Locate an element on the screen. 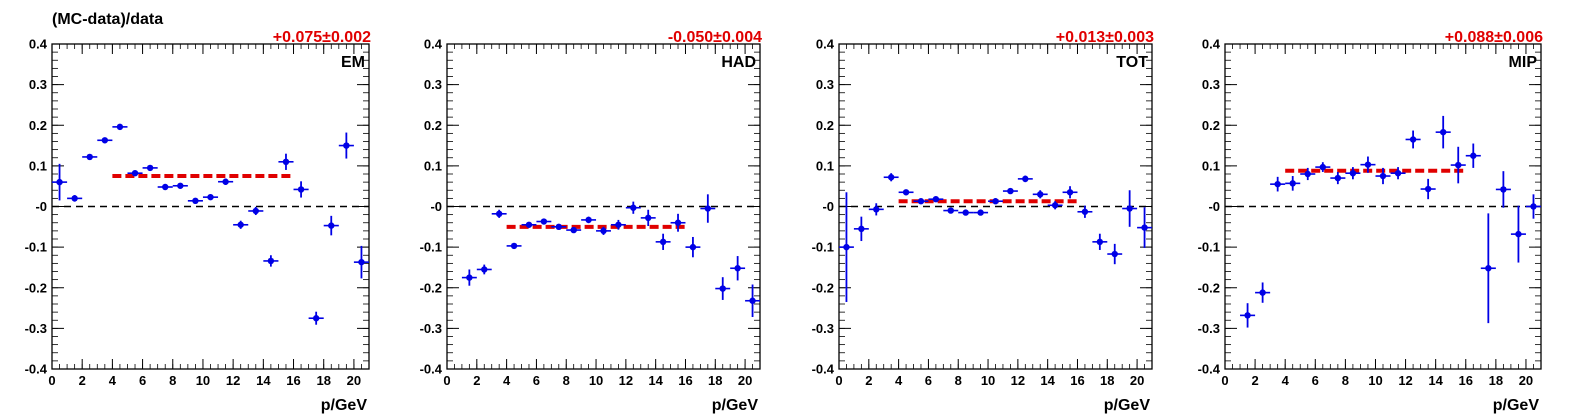 The width and height of the screenshot is (1575, 419). x-tick-label: 20 is located at coordinates (745, 380).